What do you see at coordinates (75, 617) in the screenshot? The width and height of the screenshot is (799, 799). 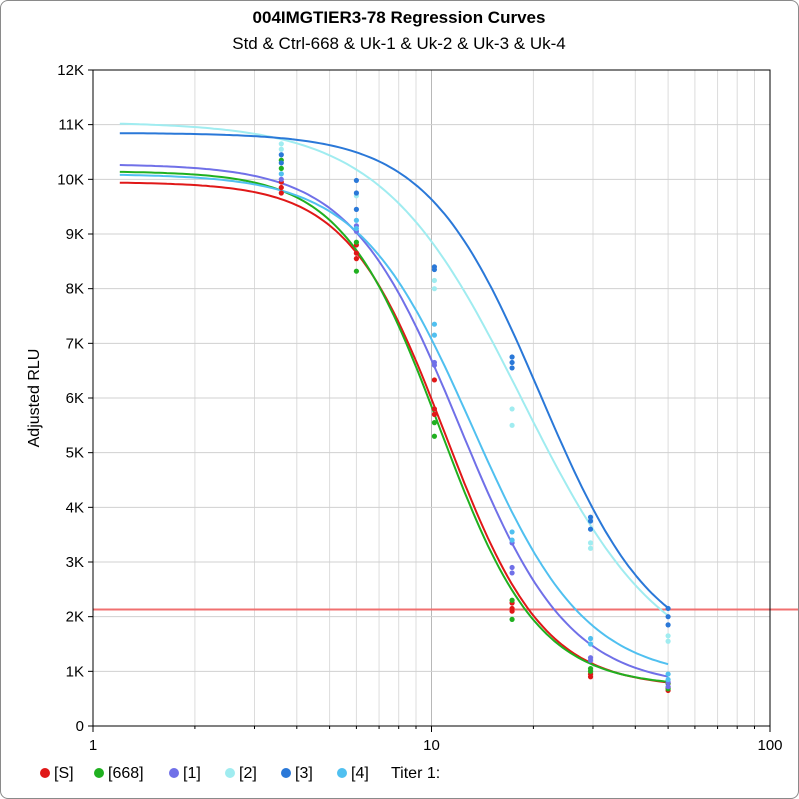 I see `y-tick-label: 2K` at bounding box center [75, 617].